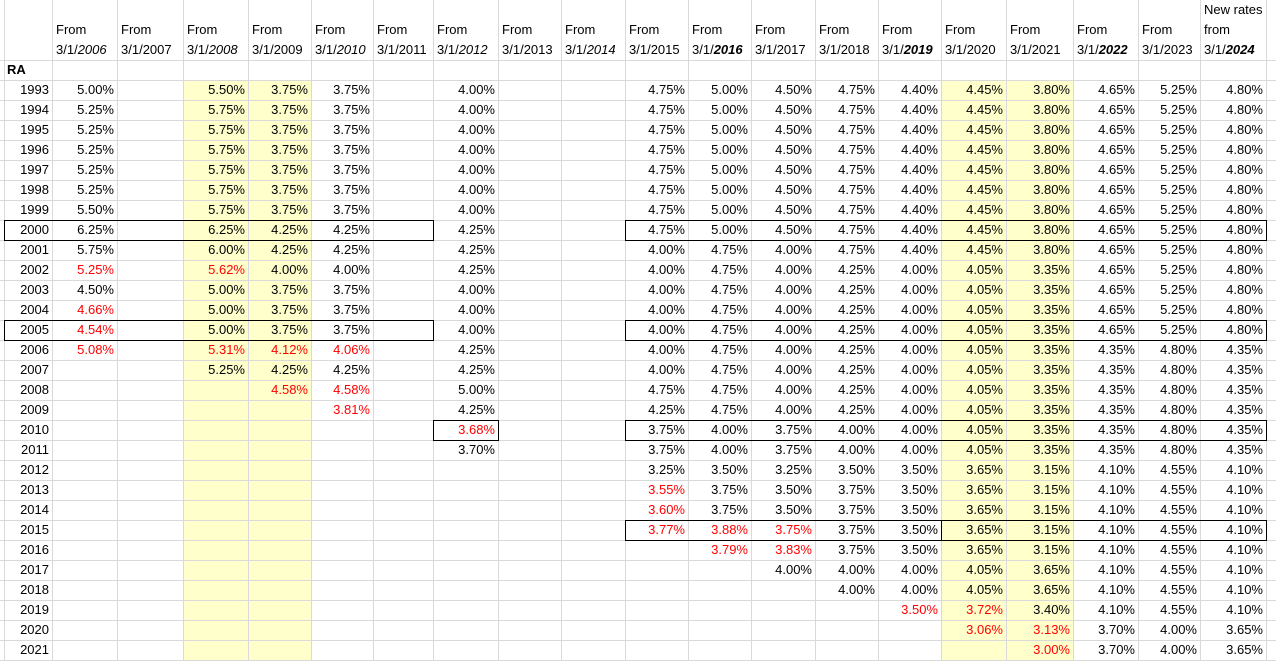  I want to click on rate-cell: 3.40%, so click(1051, 609).